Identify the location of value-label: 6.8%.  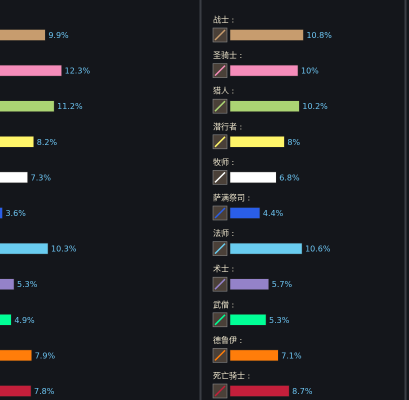
(289, 177).